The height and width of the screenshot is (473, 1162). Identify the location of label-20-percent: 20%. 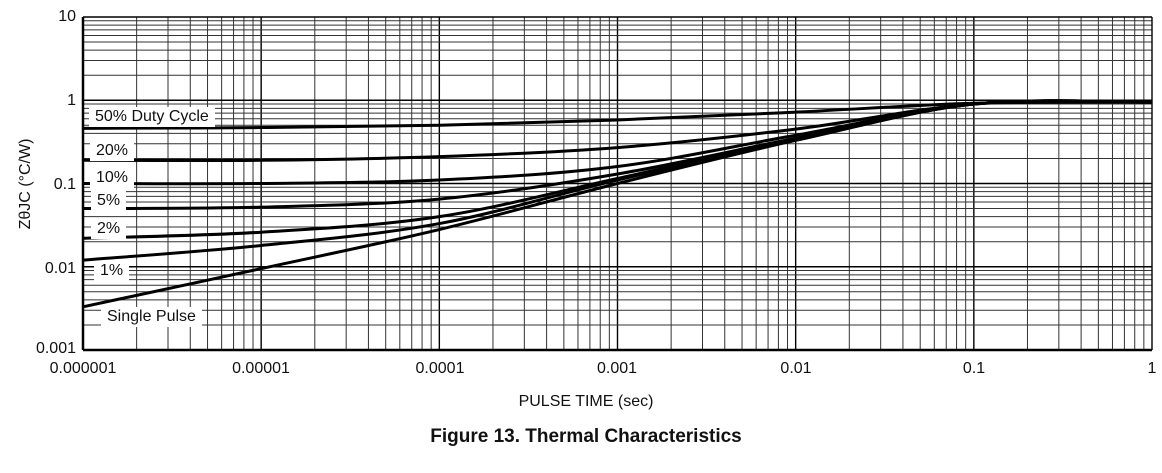
(112, 151).